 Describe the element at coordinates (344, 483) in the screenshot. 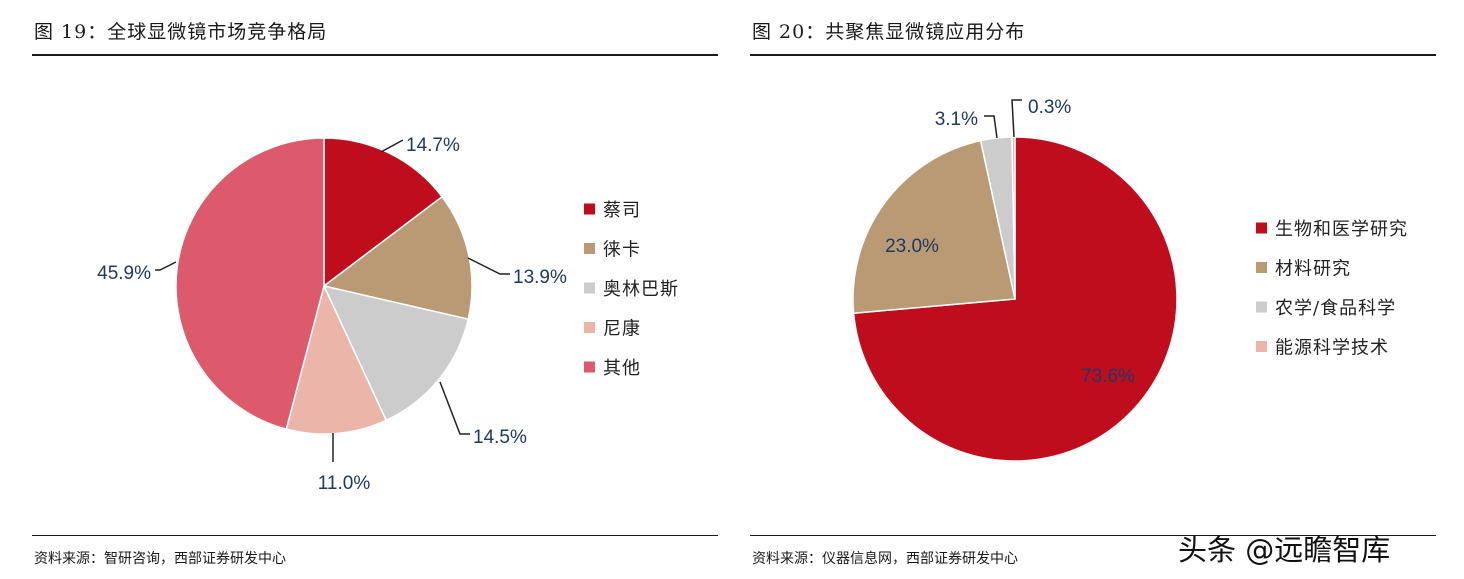

I see `data-label: 11.0%` at that location.